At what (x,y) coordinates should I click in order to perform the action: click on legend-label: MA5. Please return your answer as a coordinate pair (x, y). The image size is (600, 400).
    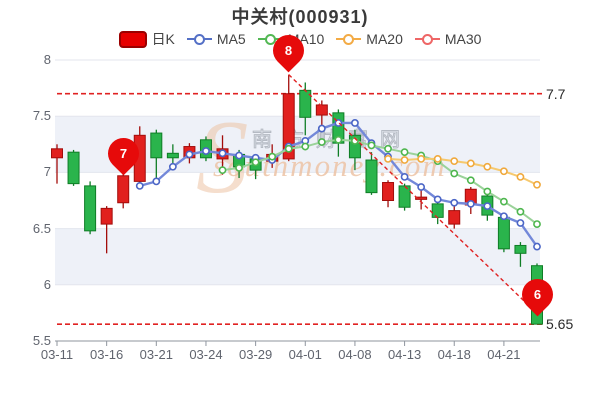
    Looking at the image, I should click on (231, 39).